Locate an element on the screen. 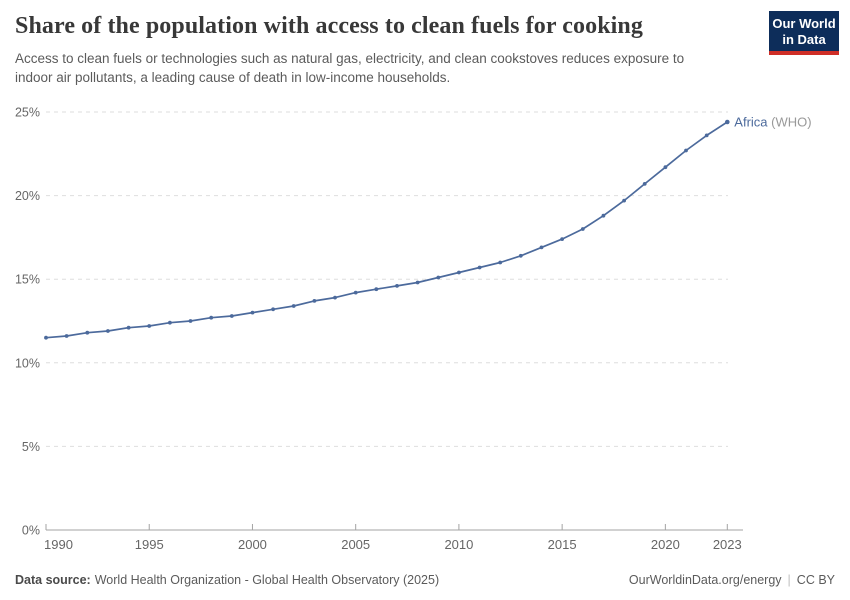  data-source-label: Data source: is located at coordinates (53, 580).